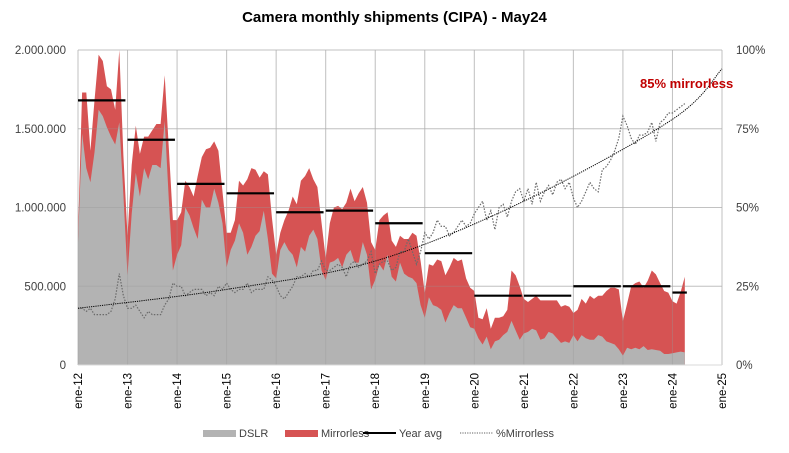 The height and width of the screenshot is (453, 789). What do you see at coordinates (228, 391) in the screenshot?
I see `x-tick-label: ene-15` at bounding box center [228, 391].